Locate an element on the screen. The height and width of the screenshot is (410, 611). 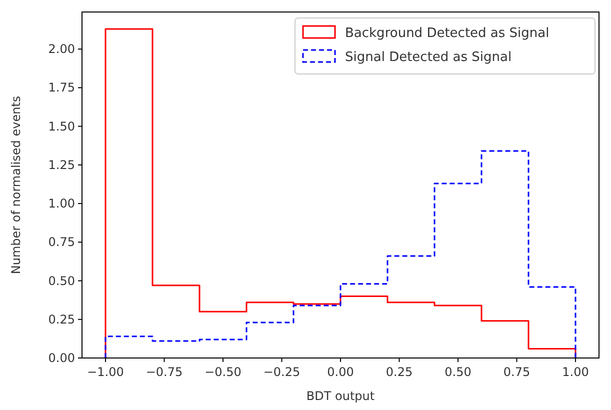
y-tick-label: 1.75 is located at coordinates (61, 87).